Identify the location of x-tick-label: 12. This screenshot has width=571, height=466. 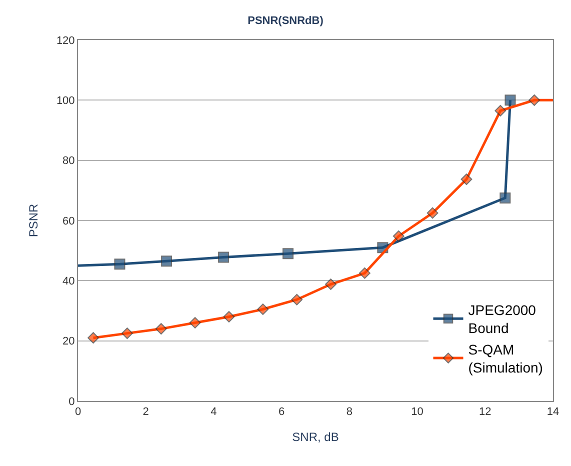
(485, 412).